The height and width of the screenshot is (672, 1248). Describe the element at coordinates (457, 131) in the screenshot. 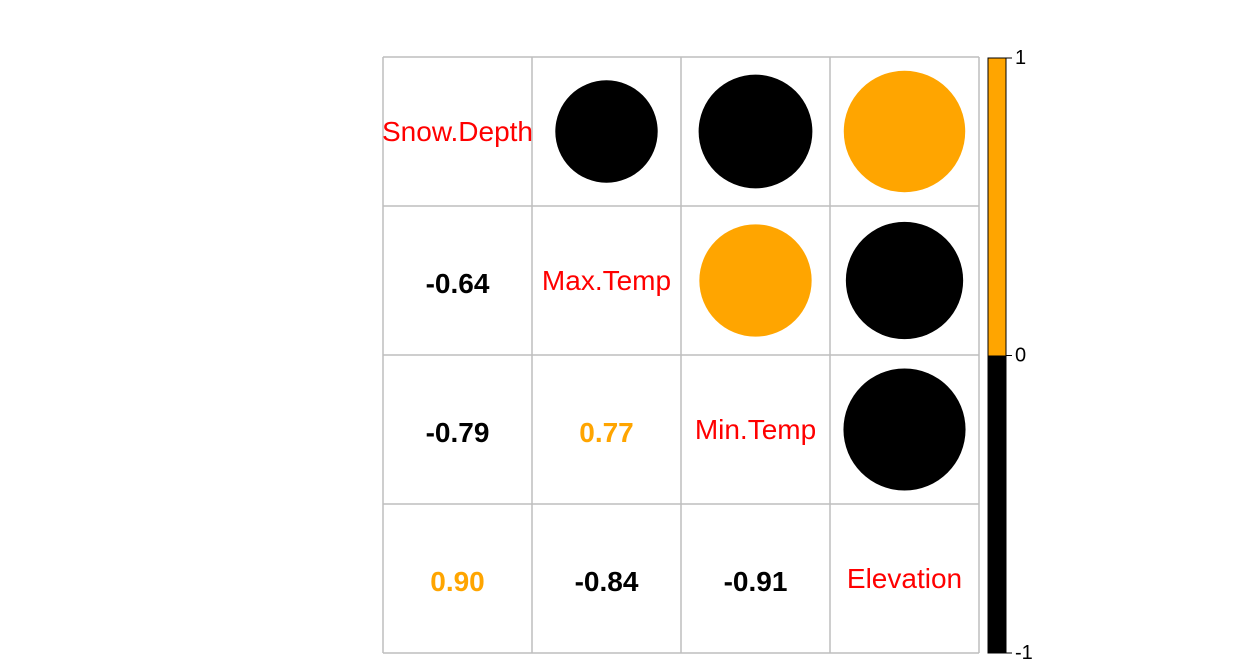

I see `variable-label: Snow.Depth` at that location.